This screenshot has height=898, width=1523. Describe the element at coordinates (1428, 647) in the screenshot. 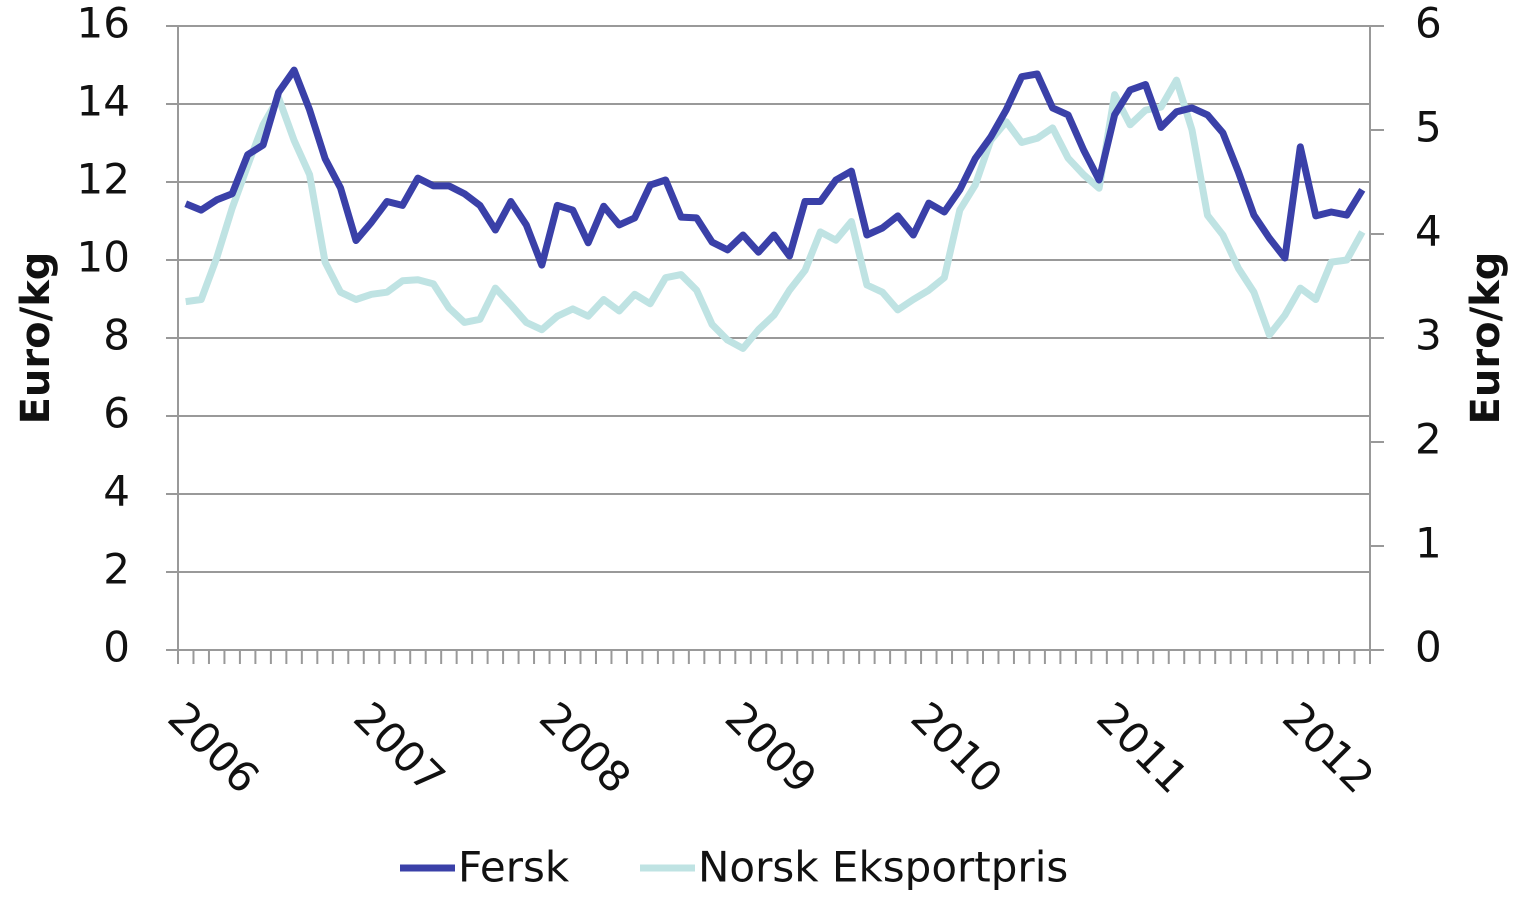

I see `y2-tick-label: 0` at that location.